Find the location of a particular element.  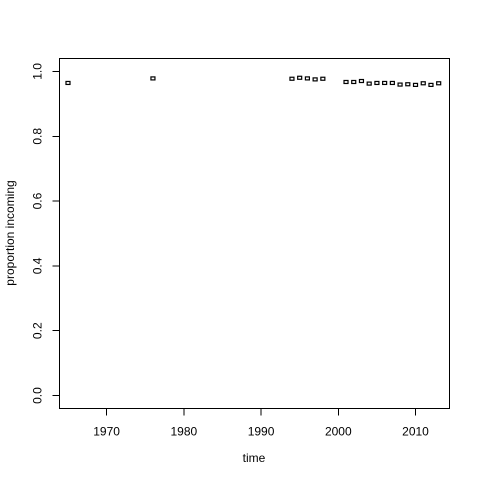

y-tick-label: 0.8 is located at coordinates (38, 136).